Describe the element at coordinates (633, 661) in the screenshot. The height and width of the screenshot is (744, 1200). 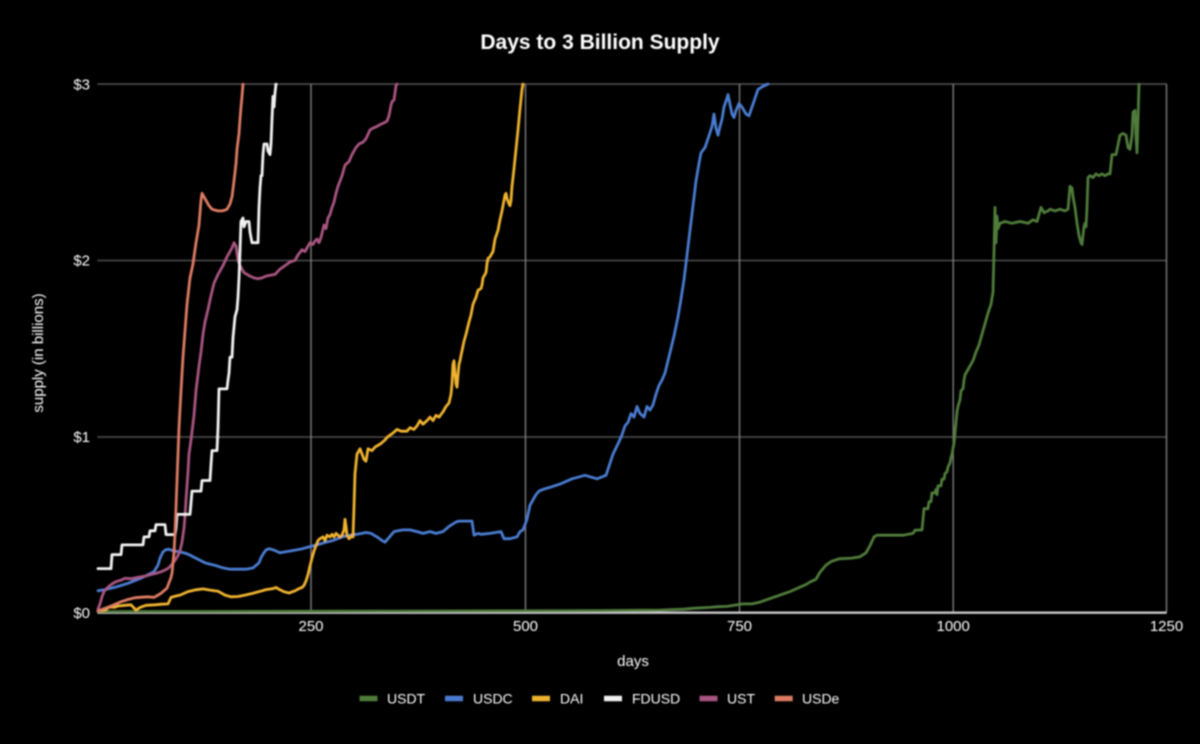
I see `svg-text: days` at that location.